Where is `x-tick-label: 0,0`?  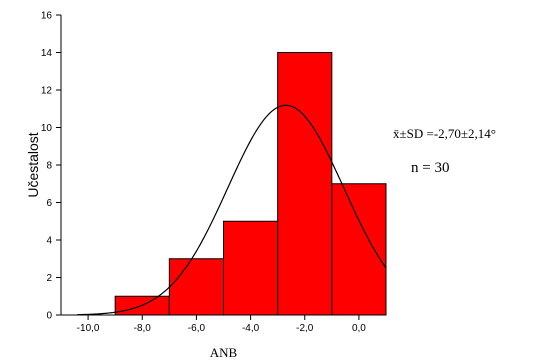
x-tick-label: 0,0 is located at coordinates (359, 328).